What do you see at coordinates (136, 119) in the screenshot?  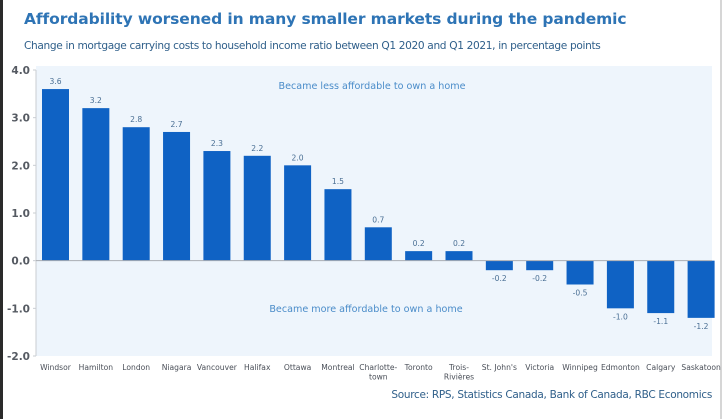 I see `data-label: 2.8` at bounding box center [136, 119].